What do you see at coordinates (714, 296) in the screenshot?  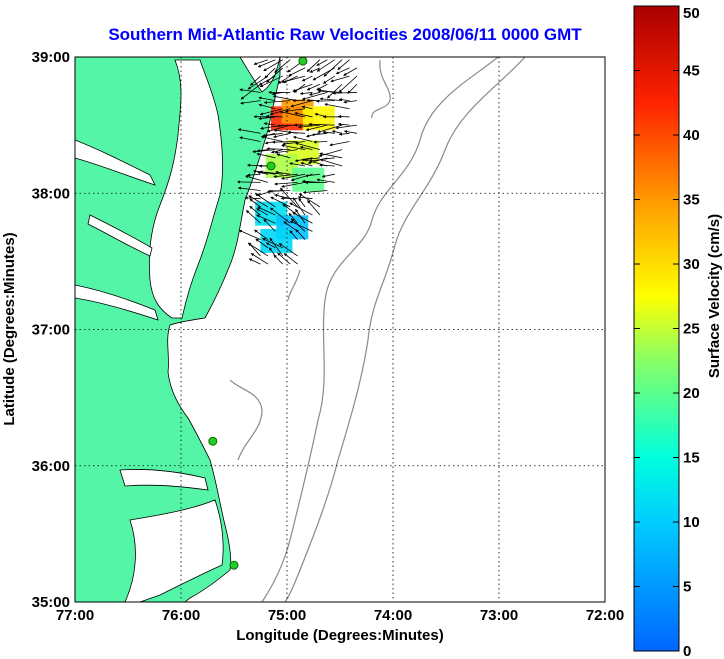 I see `colorbar-label: Surface Velocity (cm/s)` at bounding box center [714, 296].